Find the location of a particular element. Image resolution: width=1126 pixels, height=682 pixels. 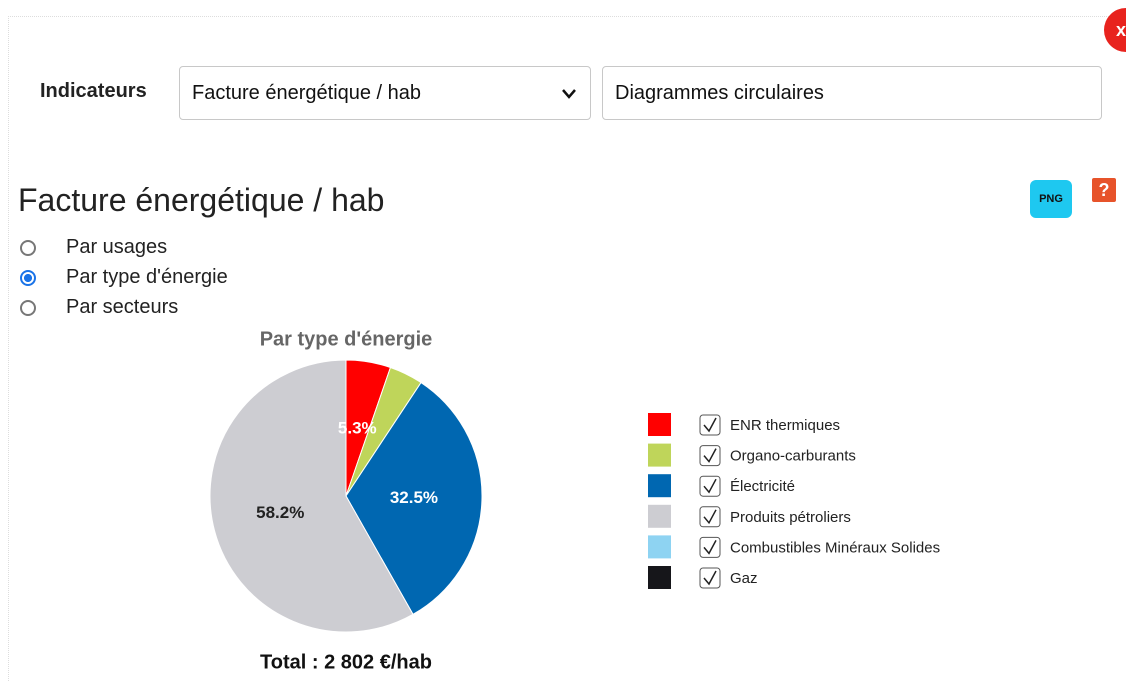

legend-label: Organo-carburants is located at coordinates (793, 456).